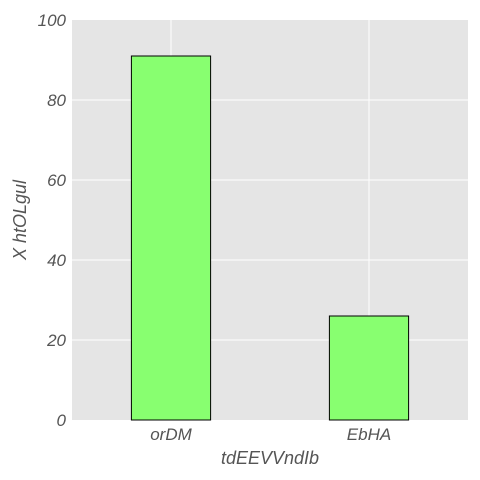  I want to click on y-tick-label: 0, so click(62, 420).